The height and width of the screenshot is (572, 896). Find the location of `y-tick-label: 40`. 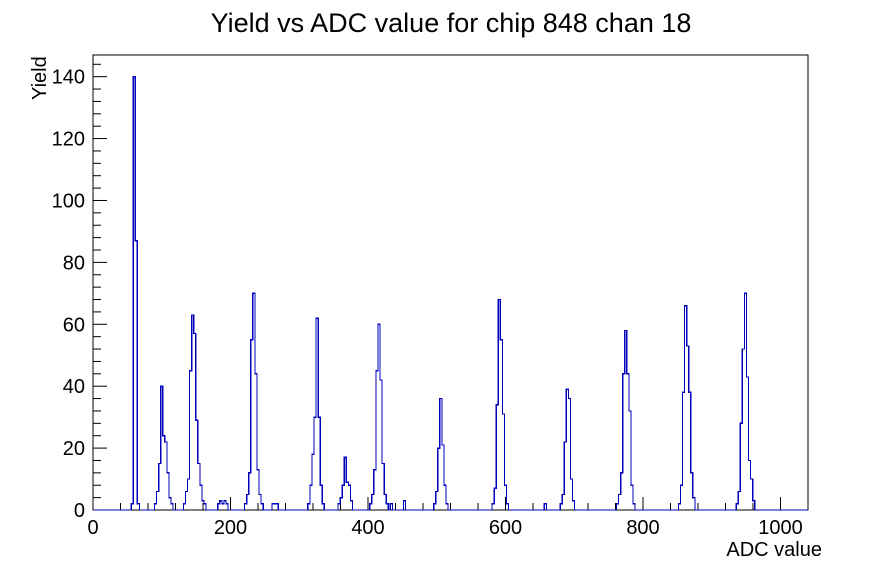

y-tick-label: 40 is located at coordinates (74, 387).